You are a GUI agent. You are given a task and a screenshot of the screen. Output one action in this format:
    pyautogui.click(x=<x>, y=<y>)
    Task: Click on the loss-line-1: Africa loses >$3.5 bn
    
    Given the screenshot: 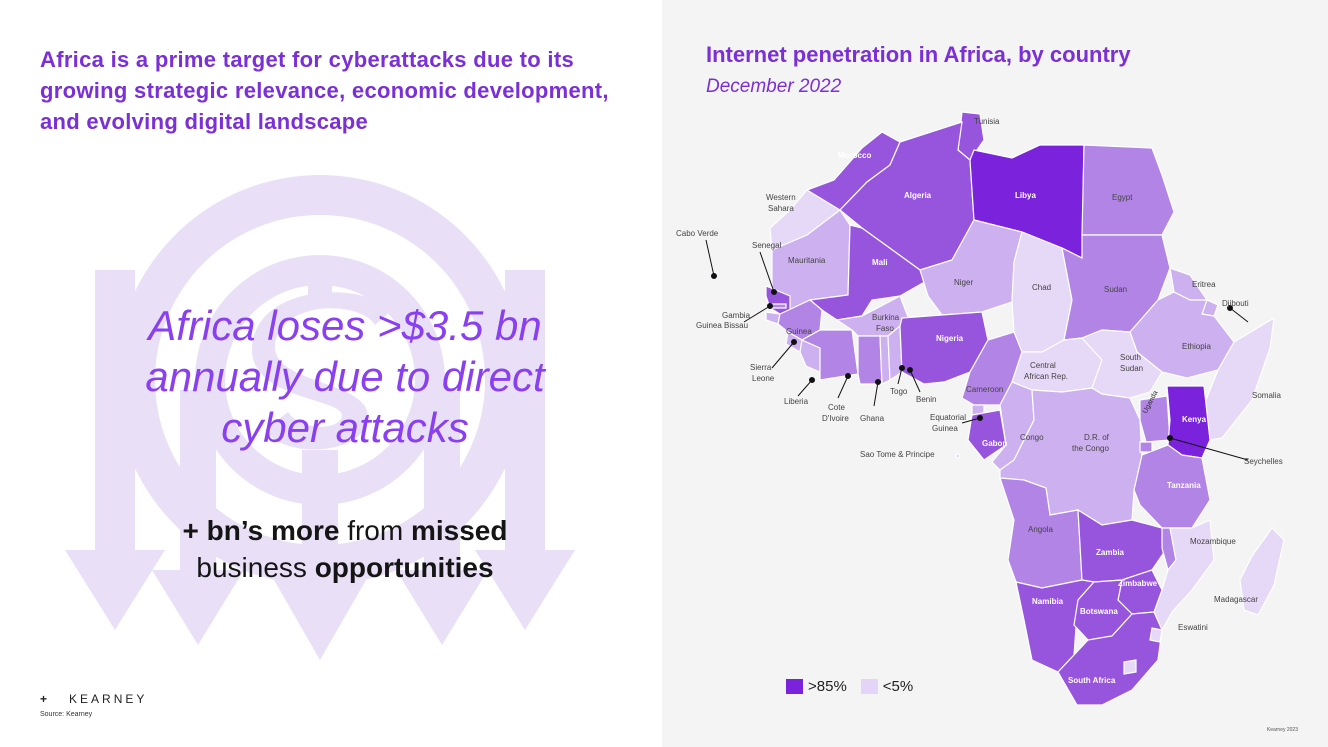 What is the action you would take?
    pyautogui.click(x=345, y=325)
    